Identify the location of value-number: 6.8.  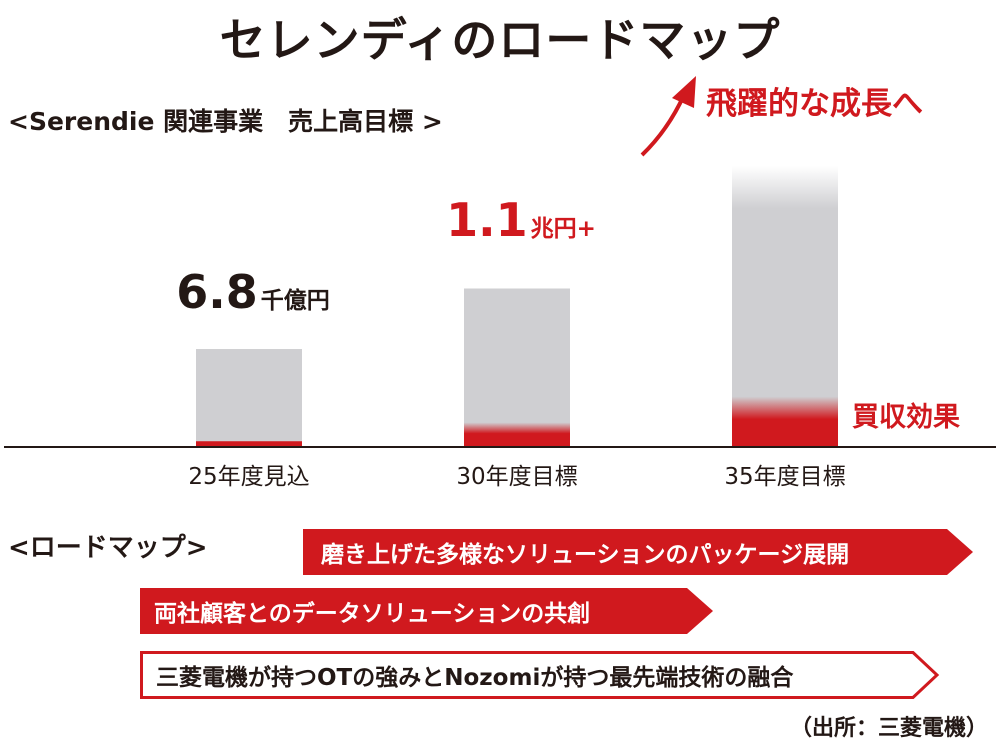
(217, 292).